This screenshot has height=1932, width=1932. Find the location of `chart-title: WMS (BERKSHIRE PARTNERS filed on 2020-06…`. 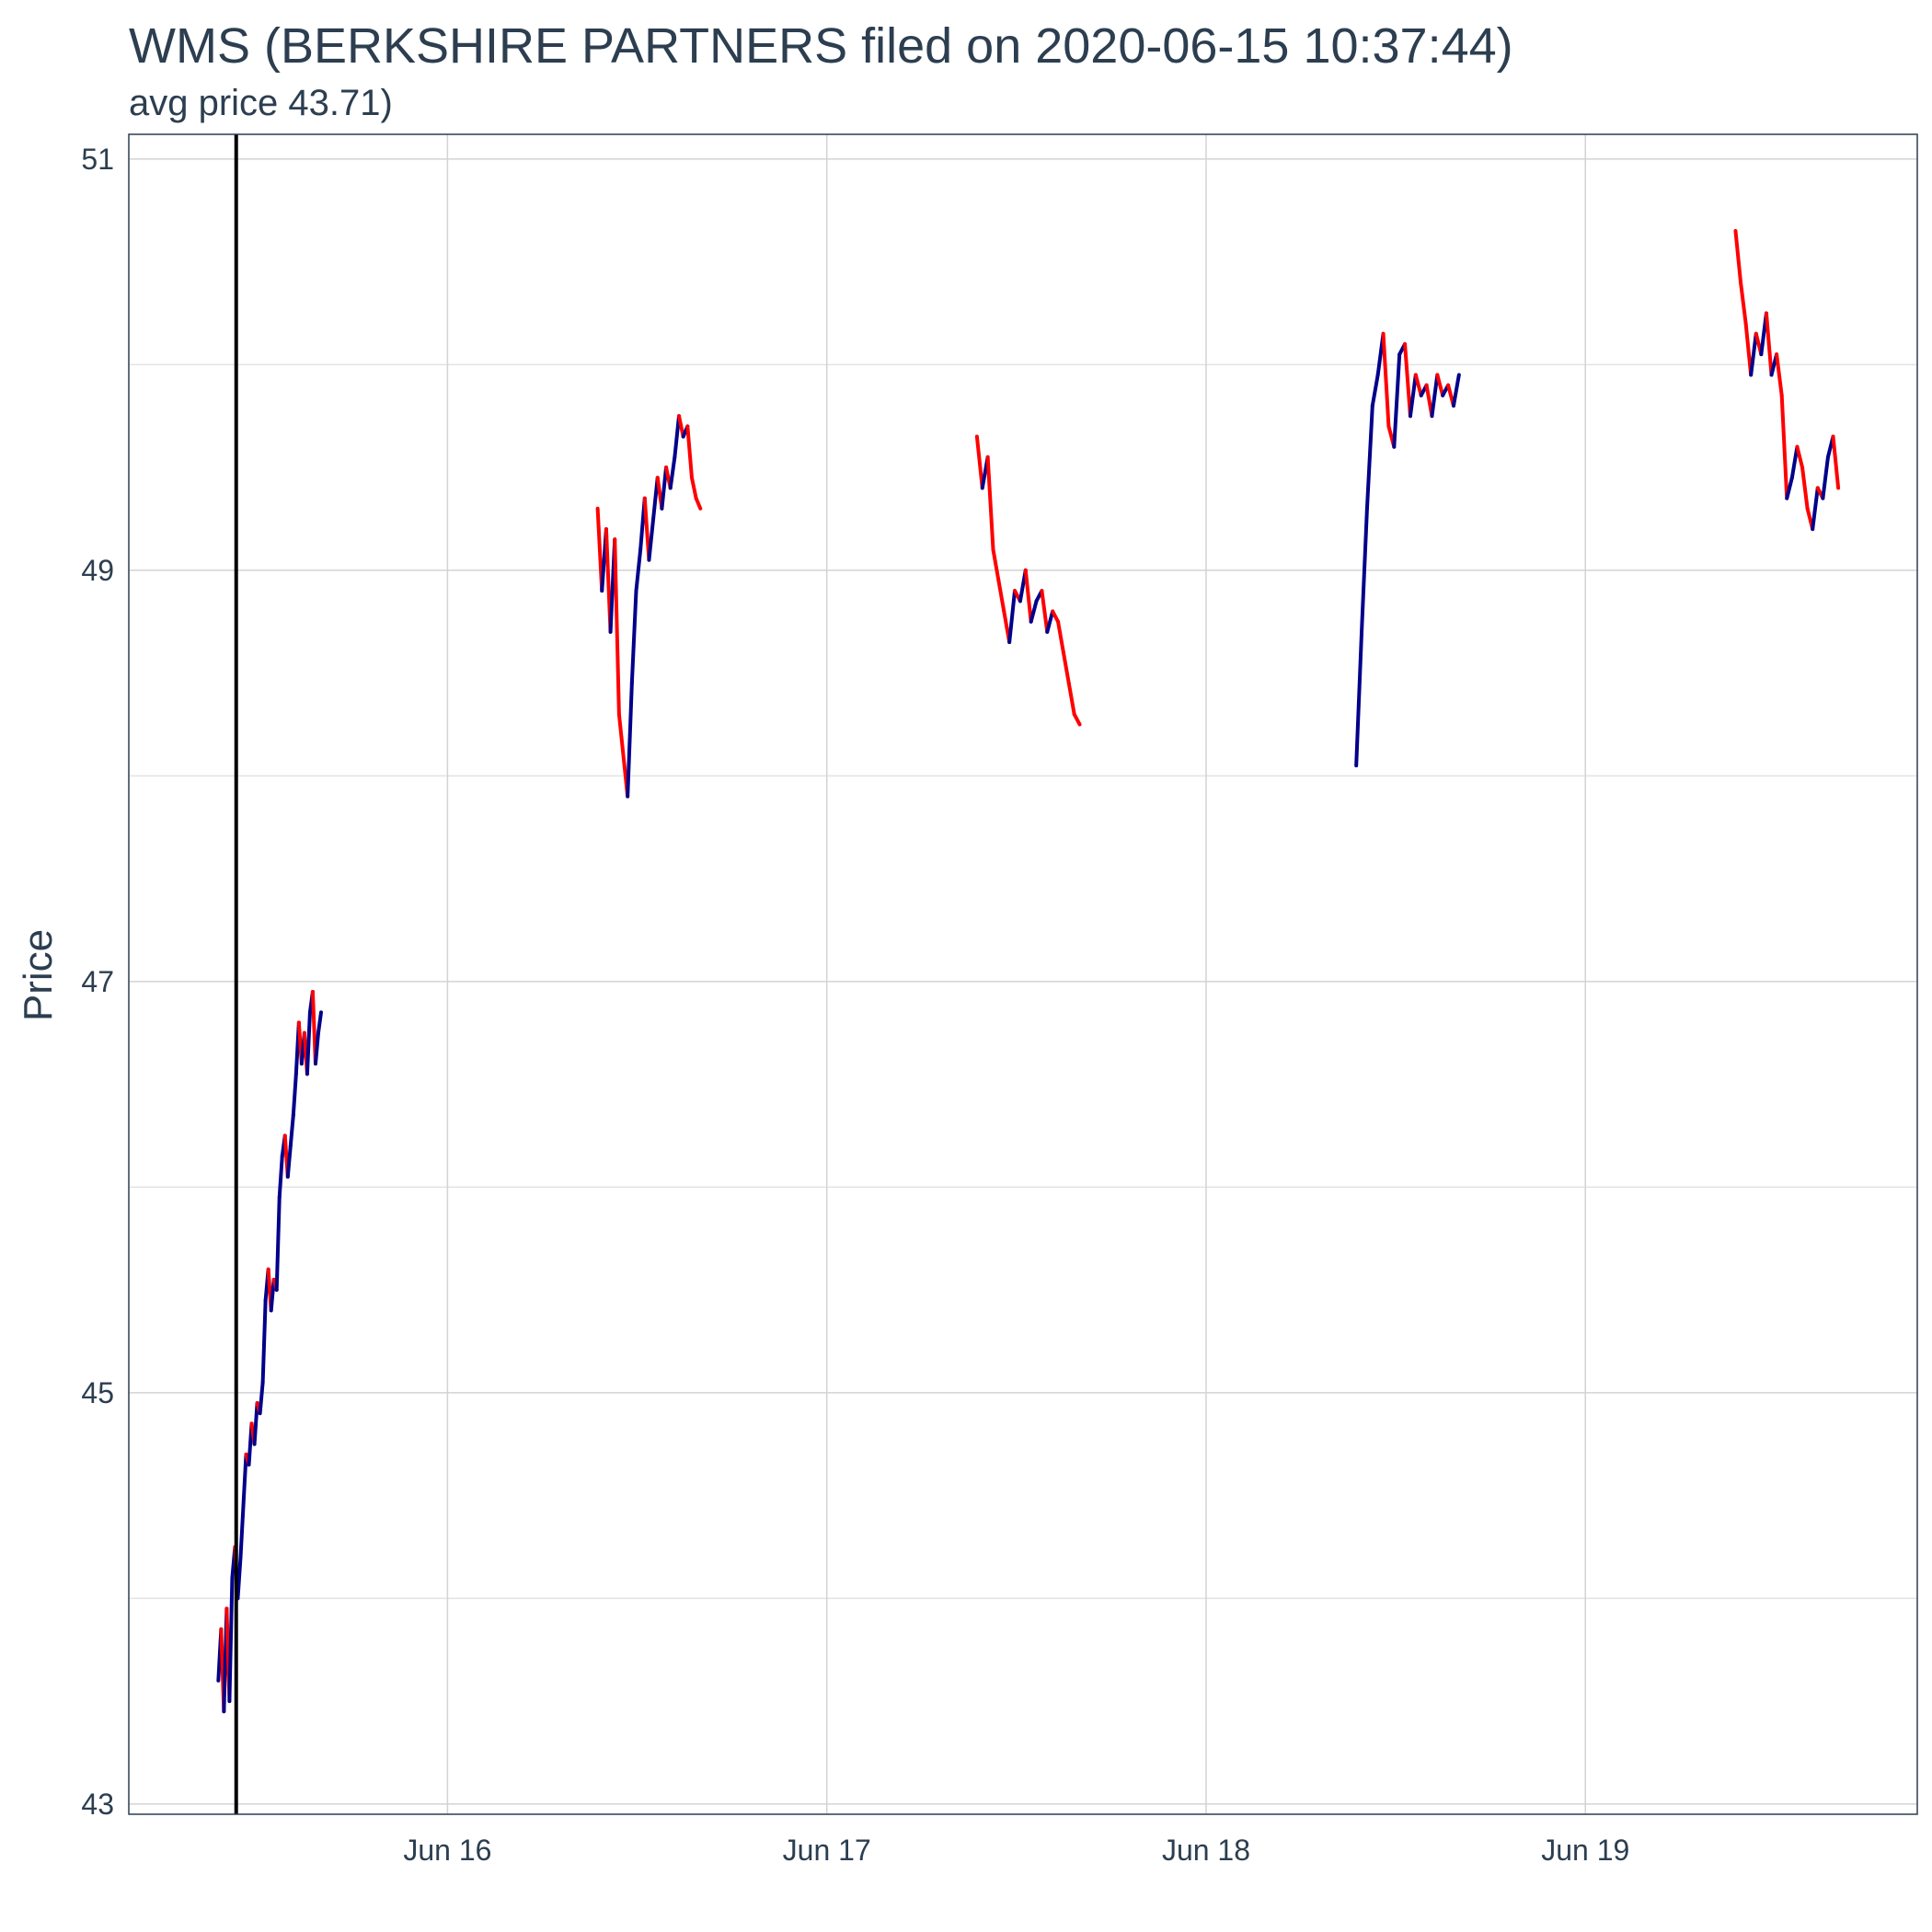

chart-title: WMS (BERKSHIRE PARTNERS filed on 2020-06… is located at coordinates (821, 46).